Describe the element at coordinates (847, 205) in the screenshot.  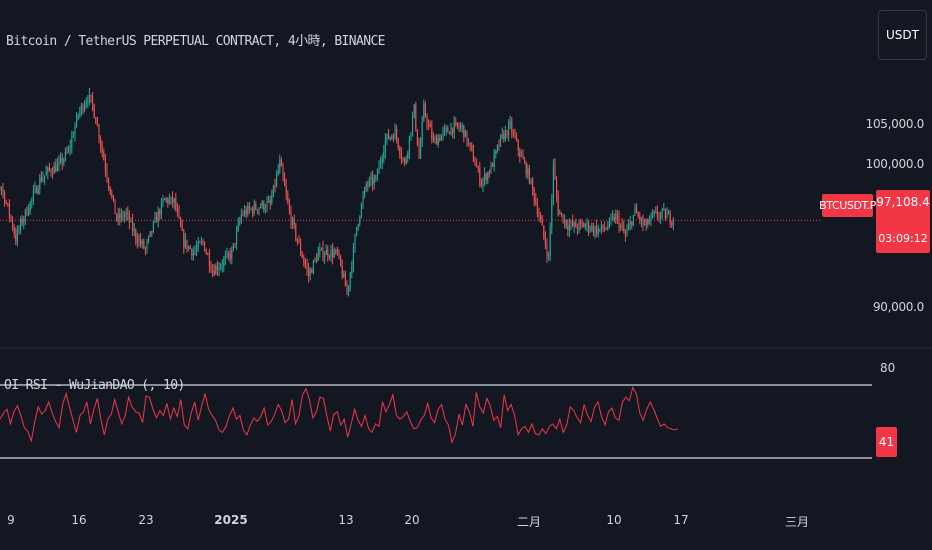
I see `symbol-tag: BTCUSDT.P` at that location.